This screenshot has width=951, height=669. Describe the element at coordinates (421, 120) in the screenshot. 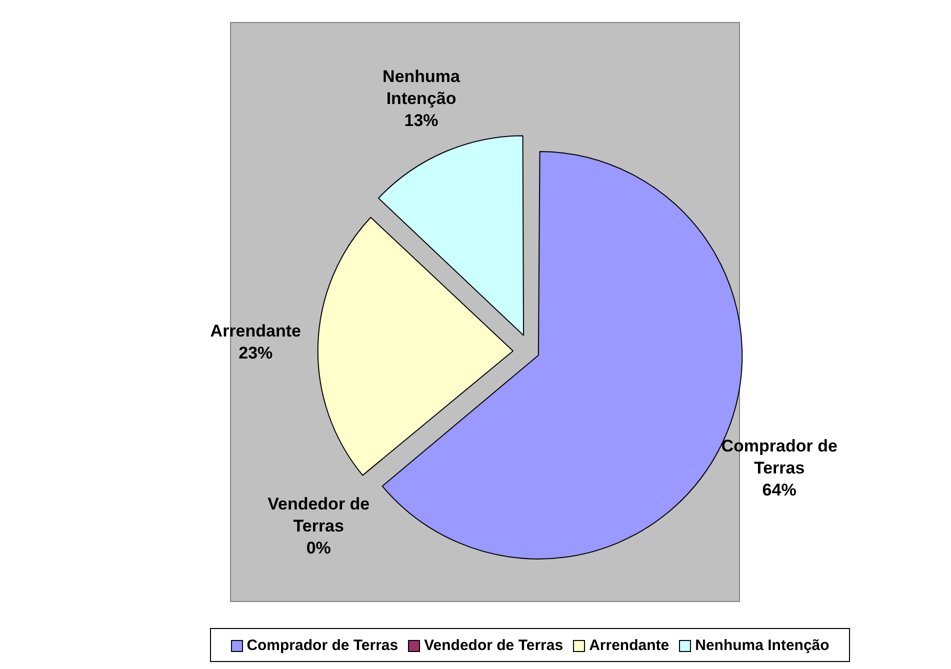

I see `data-label: 13%` at that location.